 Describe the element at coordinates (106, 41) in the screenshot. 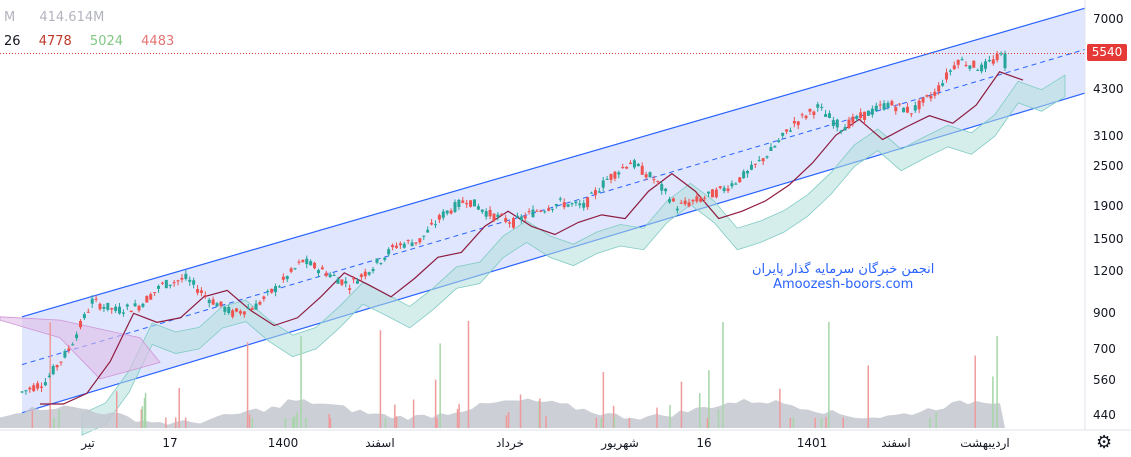

I see `ichimoku-span-a-value: 5024` at that location.